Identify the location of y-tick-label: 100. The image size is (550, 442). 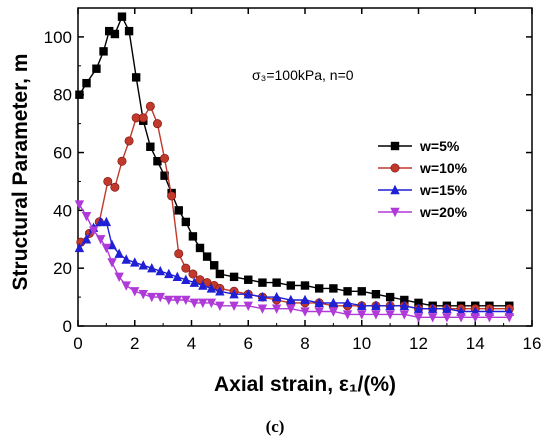
(58, 37).